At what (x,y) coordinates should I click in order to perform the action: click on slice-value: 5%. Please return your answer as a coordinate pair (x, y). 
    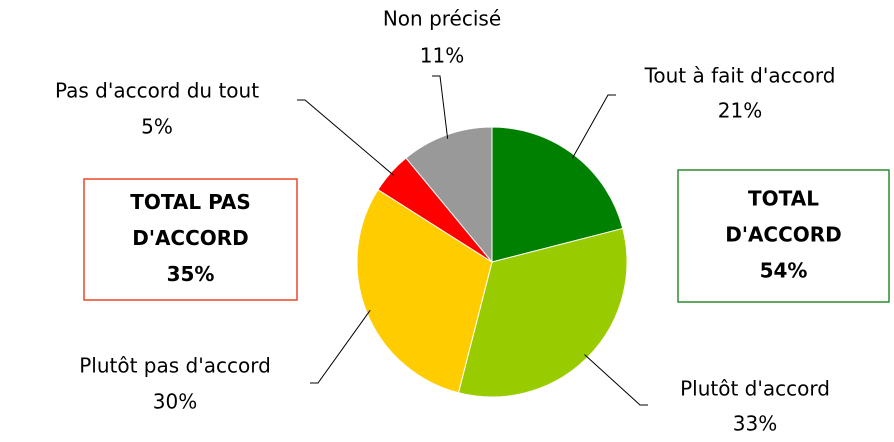
    Looking at the image, I should click on (157, 127).